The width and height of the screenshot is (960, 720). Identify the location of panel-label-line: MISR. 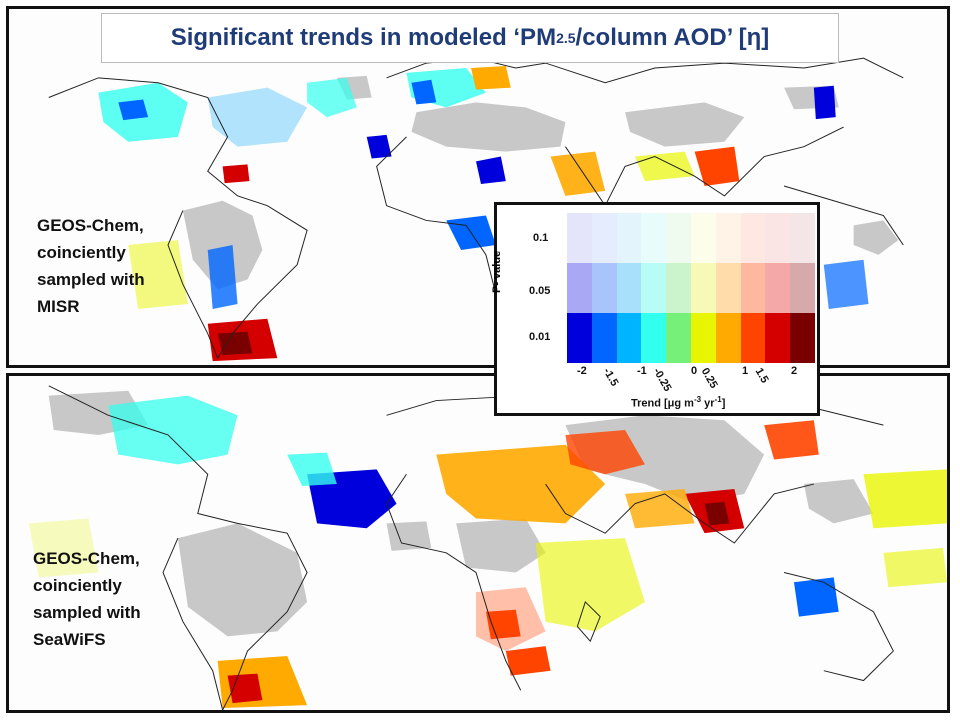
(58, 306).